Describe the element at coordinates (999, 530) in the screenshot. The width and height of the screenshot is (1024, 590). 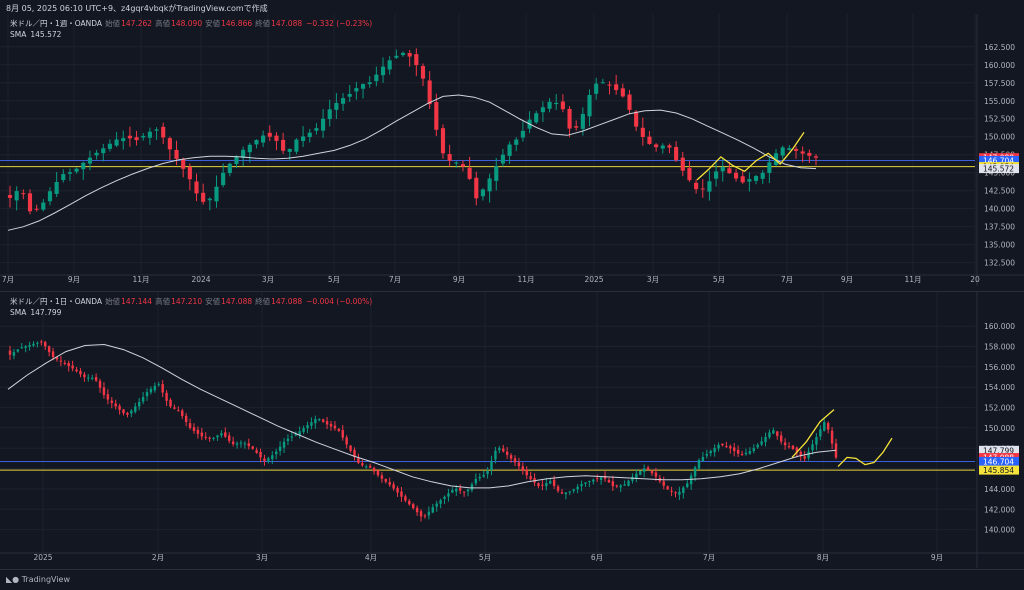
I see `y-tick-label: 140.000` at that location.